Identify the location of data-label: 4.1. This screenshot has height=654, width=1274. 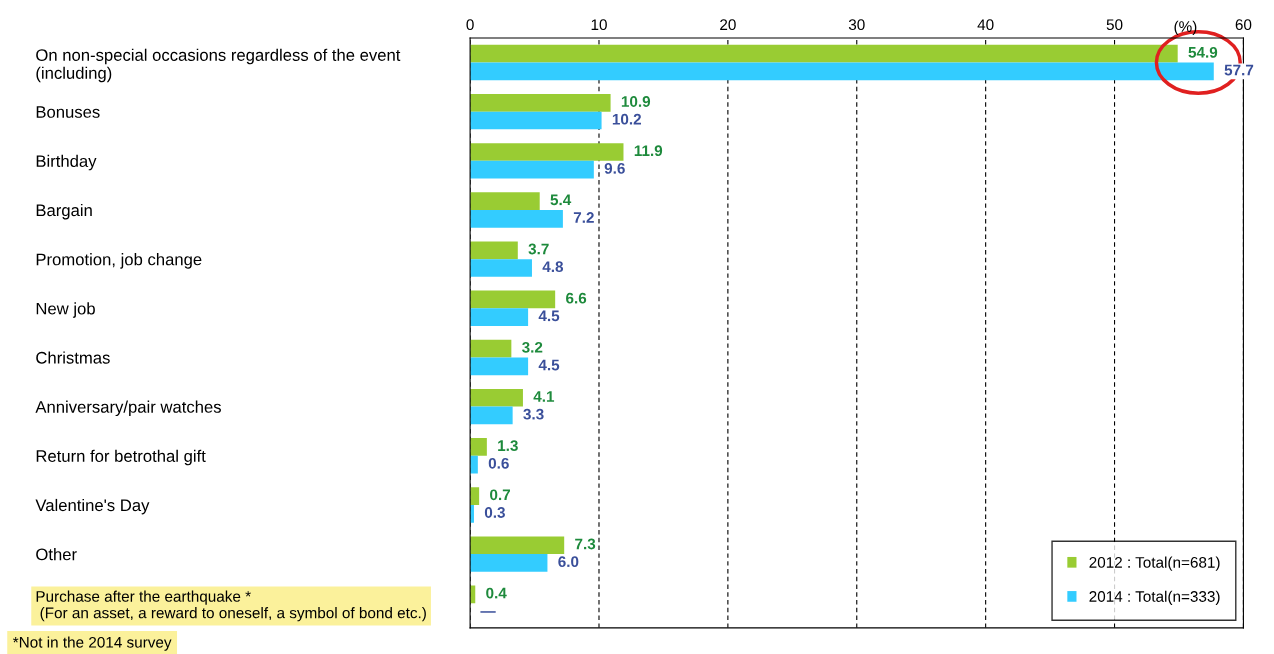
(544, 396).